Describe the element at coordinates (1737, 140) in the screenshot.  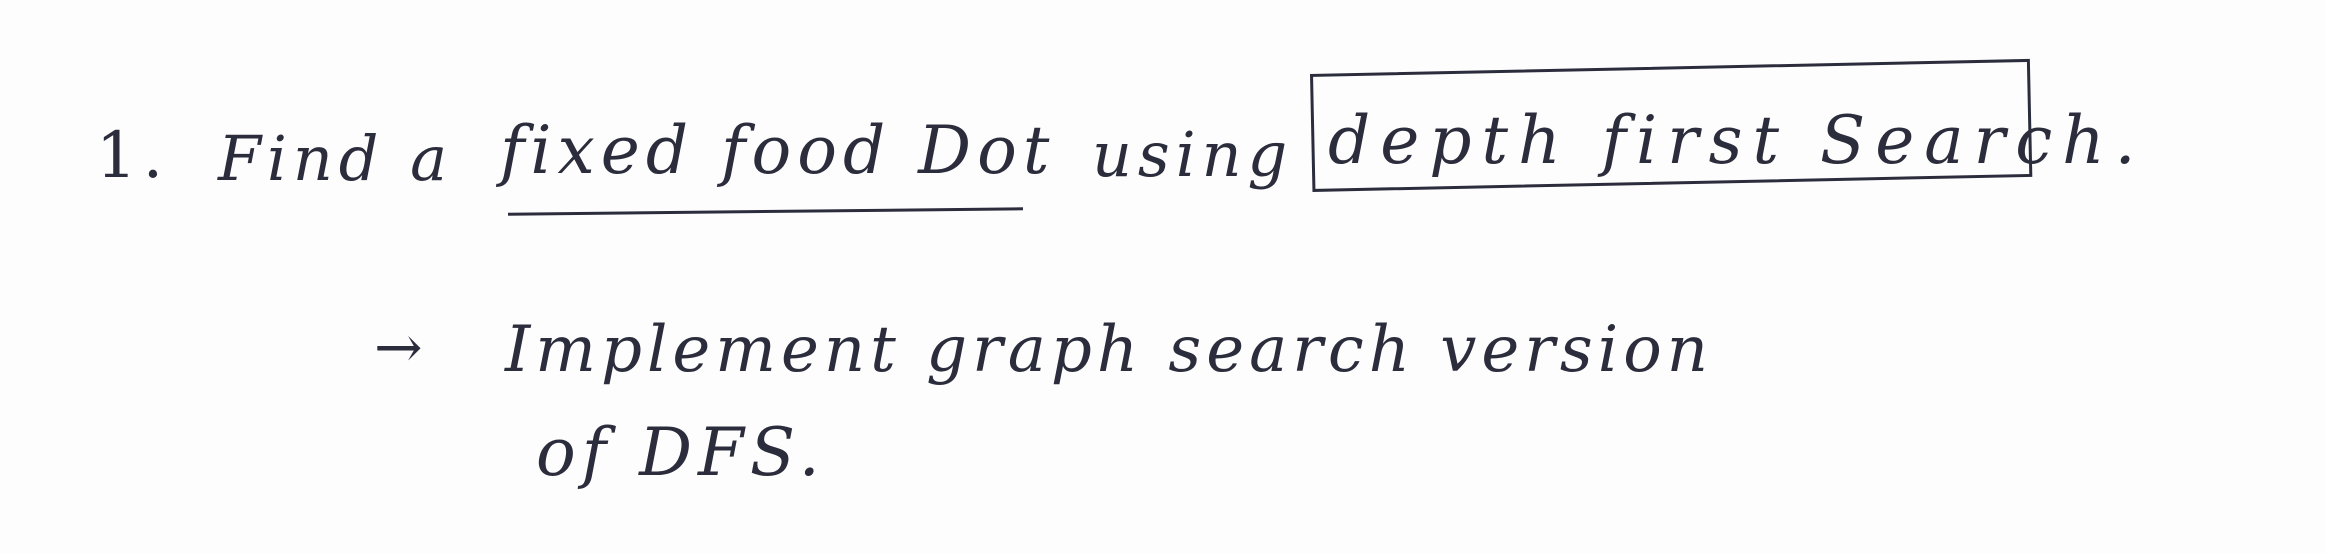
I see `boxed-phrase: depth first Search.` at that location.